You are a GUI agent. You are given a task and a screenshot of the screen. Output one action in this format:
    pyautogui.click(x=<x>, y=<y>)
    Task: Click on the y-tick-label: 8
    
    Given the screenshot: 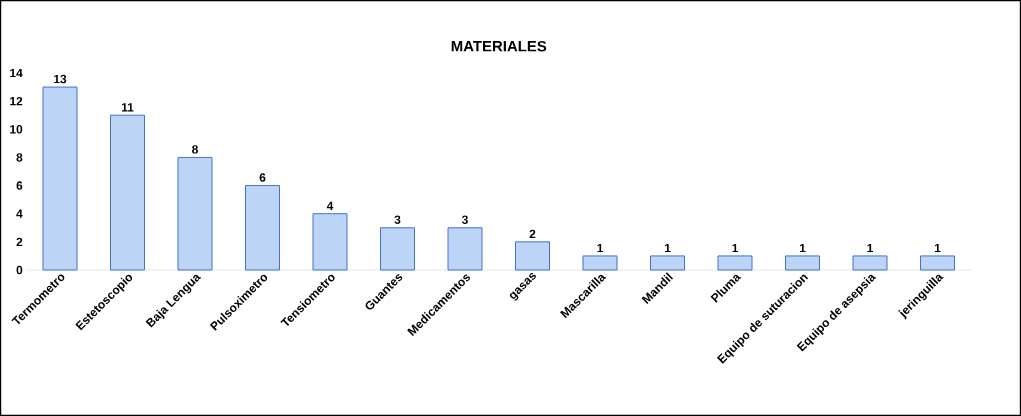 What is the action you would take?
    pyautogui.click(x=19, y=157)
    